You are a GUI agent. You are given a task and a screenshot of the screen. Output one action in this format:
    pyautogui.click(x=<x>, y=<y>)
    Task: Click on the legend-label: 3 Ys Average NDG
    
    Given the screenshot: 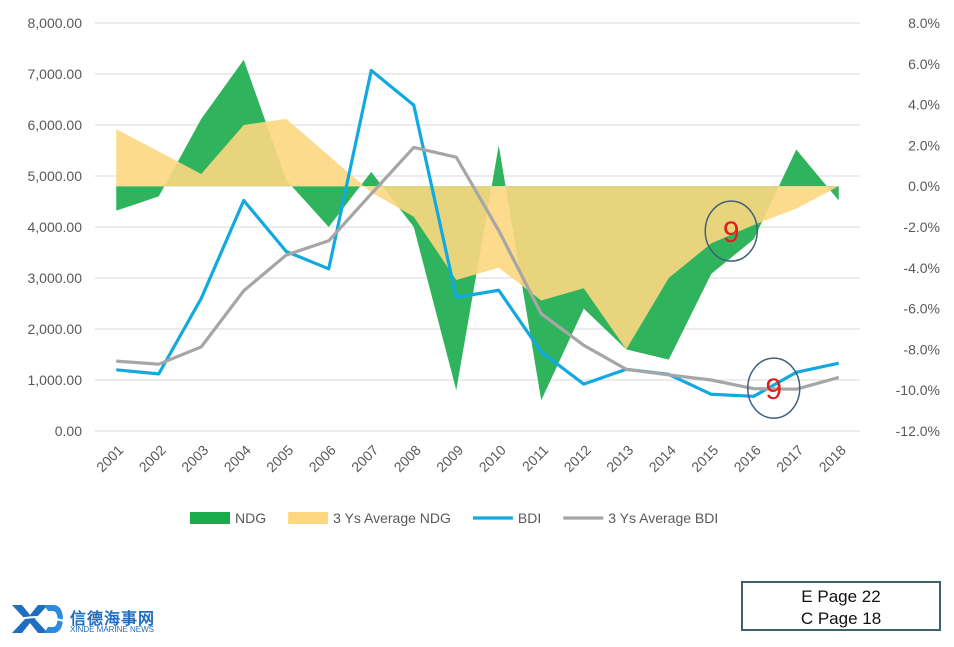 What is the action you would take?
    pyautogui.click(x=392, y=518)
    